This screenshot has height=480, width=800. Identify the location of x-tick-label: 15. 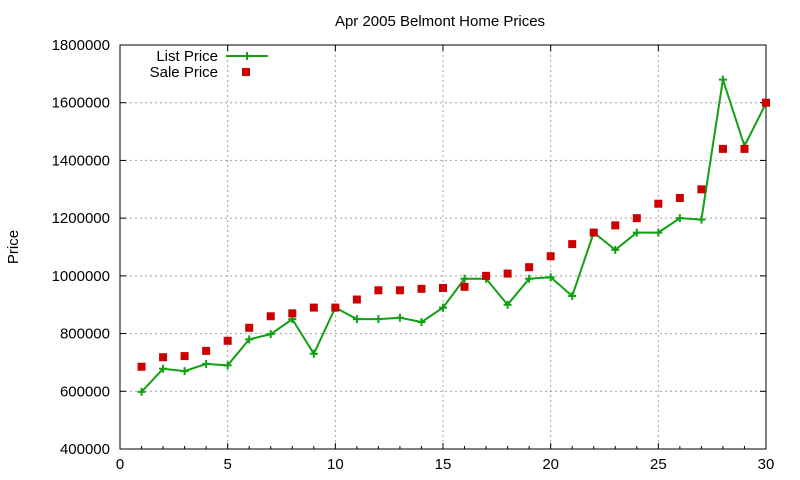
(443, 464).